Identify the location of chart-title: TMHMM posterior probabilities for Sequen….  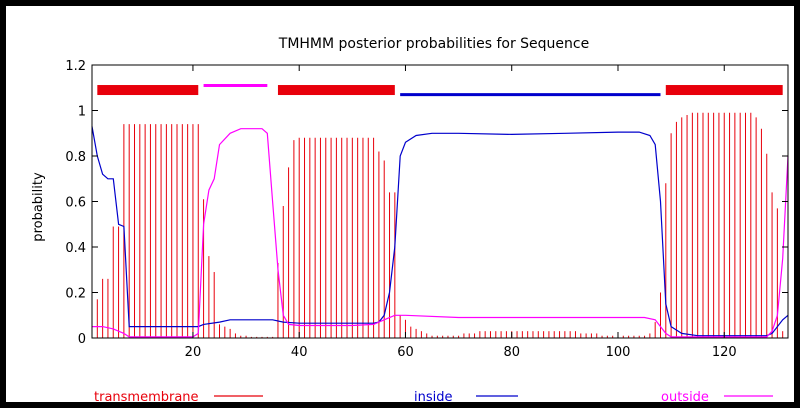
(433, 44).